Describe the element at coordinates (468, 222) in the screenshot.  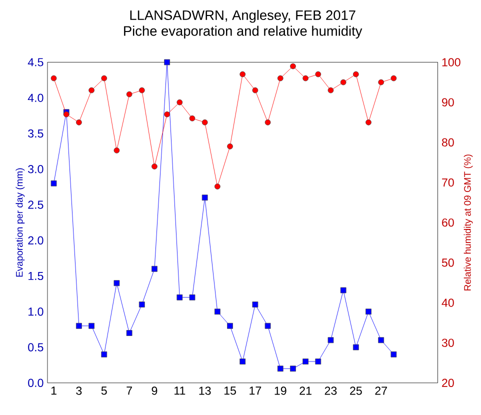
I see `y2-axis-title: Relative humidity at 09 GMT (%)` at that location.